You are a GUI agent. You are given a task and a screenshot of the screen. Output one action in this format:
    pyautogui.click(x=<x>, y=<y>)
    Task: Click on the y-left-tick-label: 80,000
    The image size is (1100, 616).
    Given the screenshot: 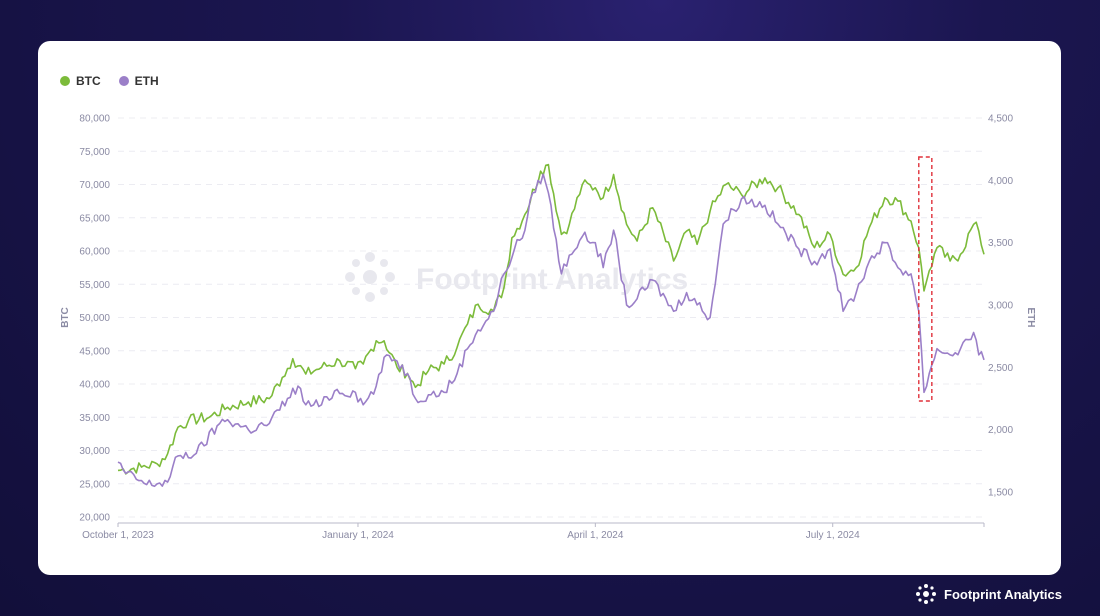 What is the action you would take?
    pyautogui.click(x=94, y=119)
    